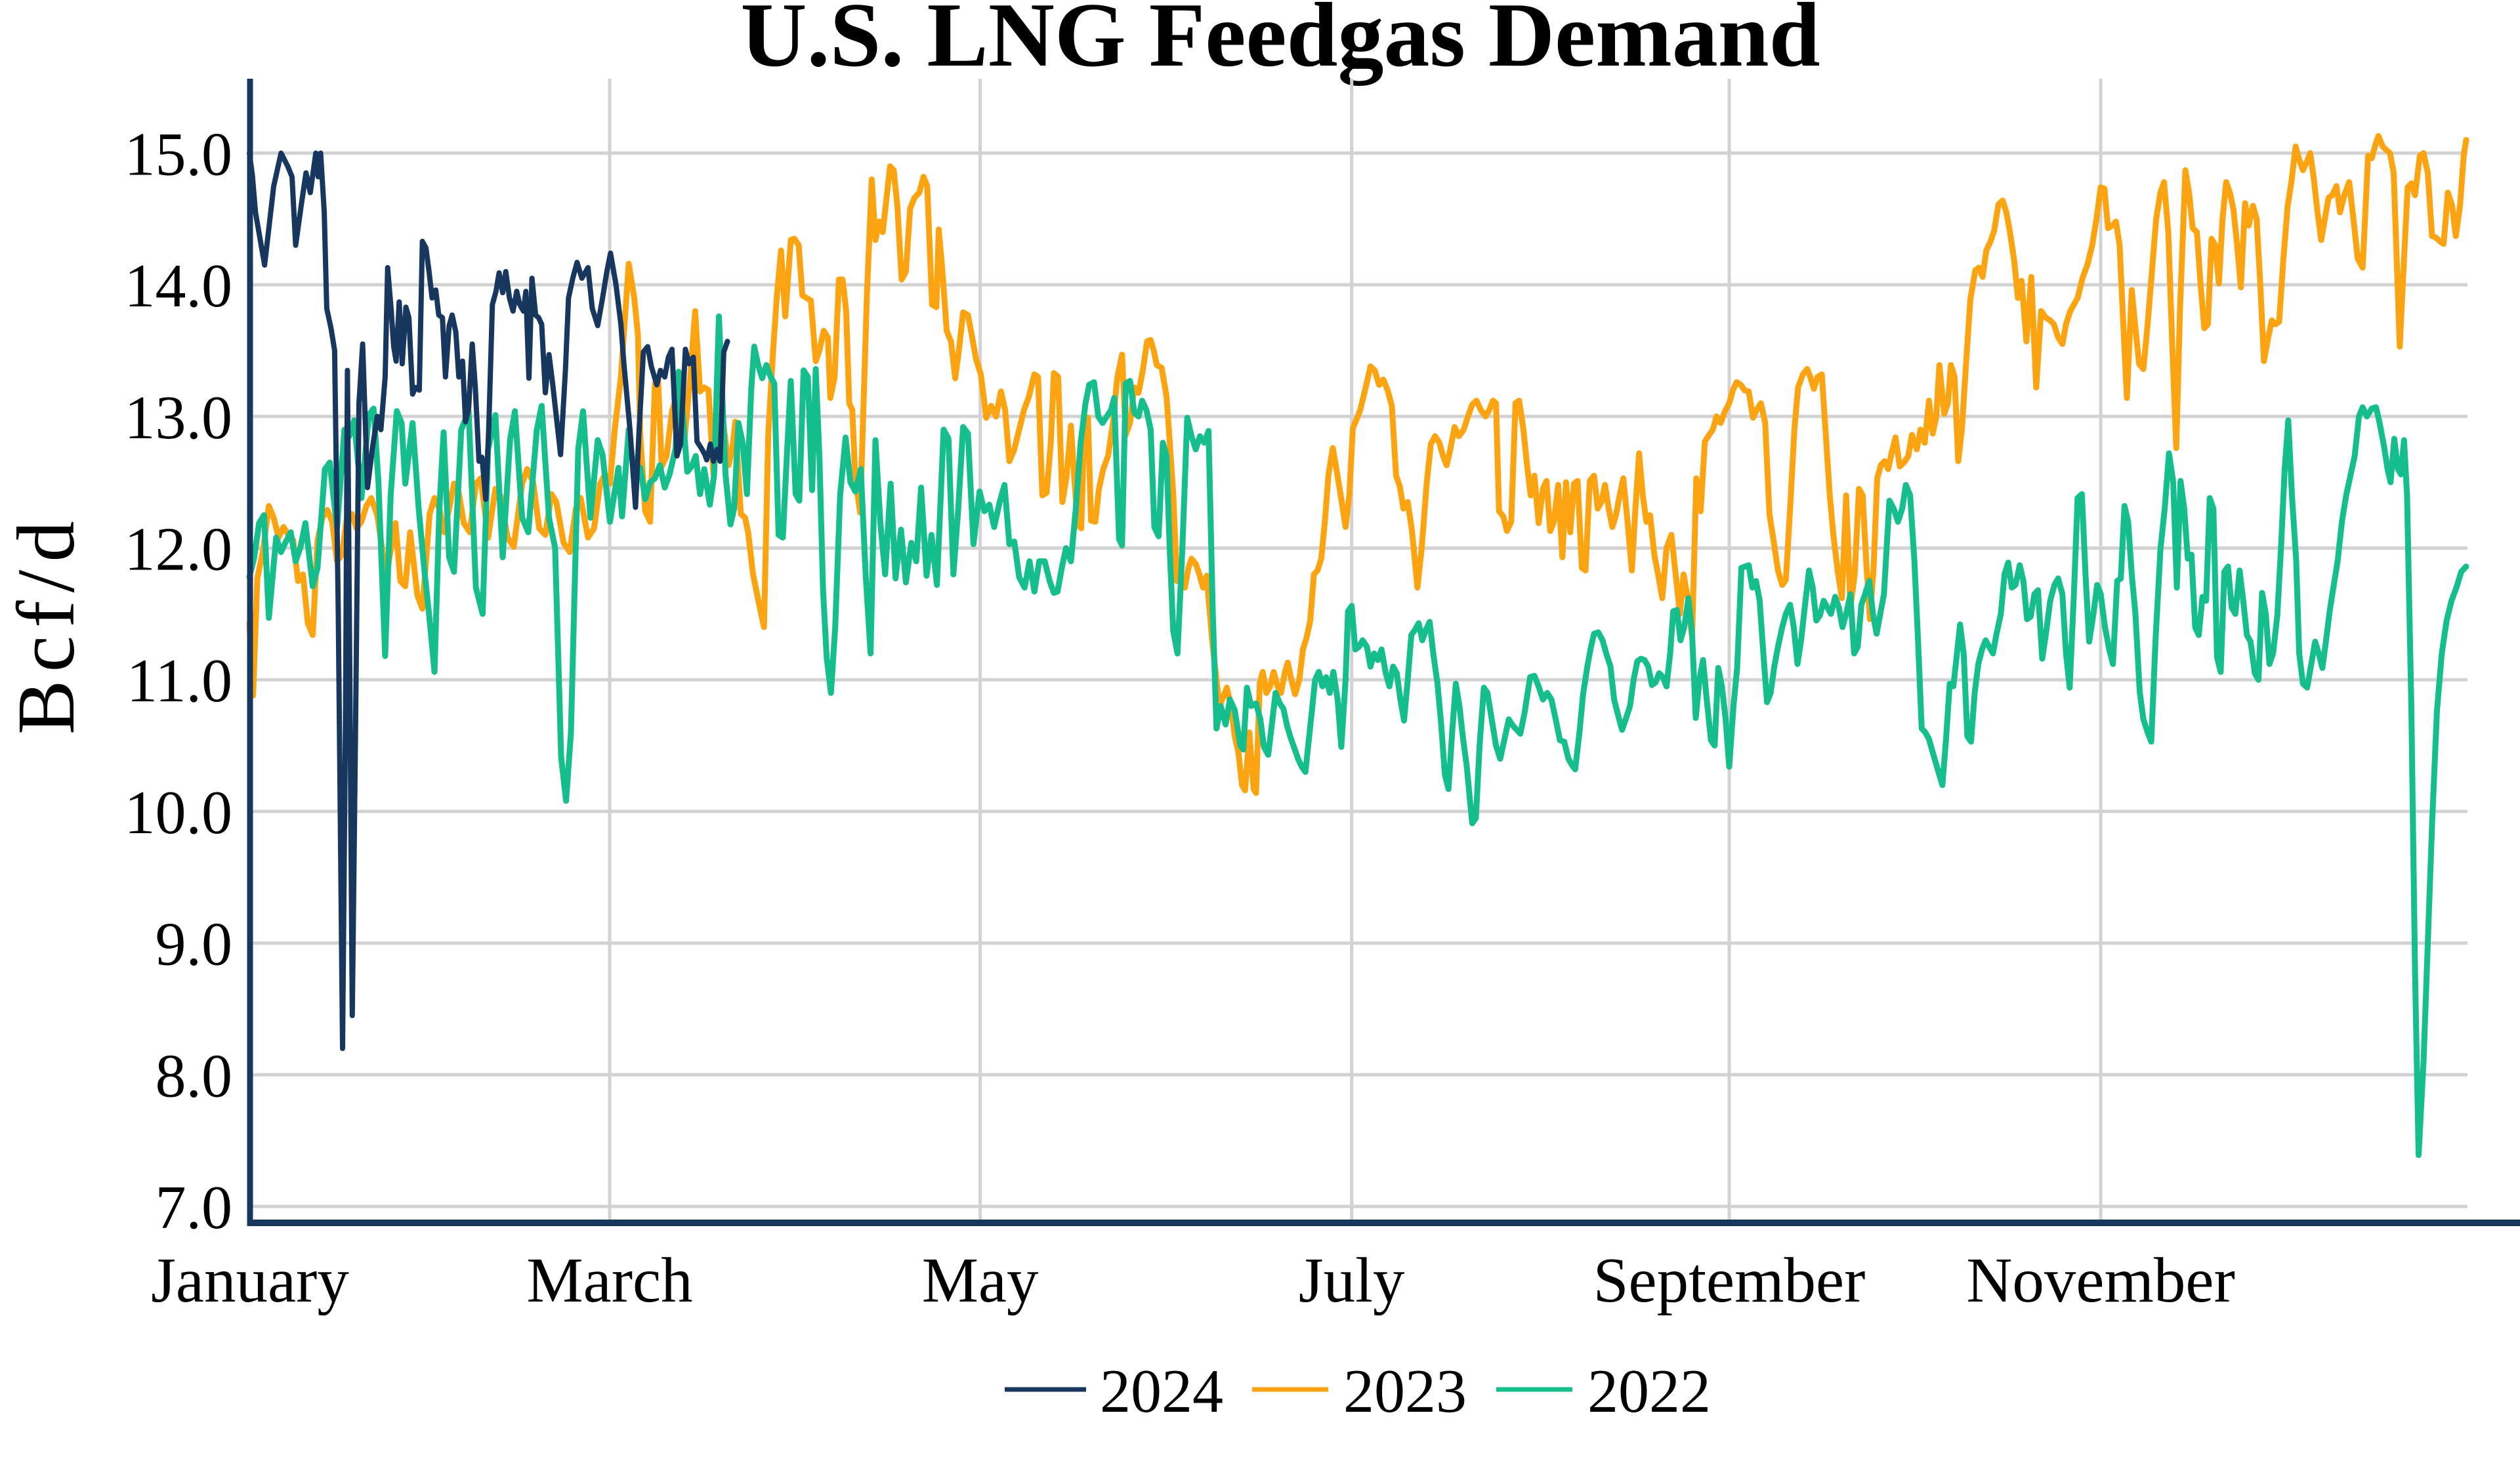 The image size is (2520, 1480). I want to click on svg-text: Bcf/d, so click(46, 624).